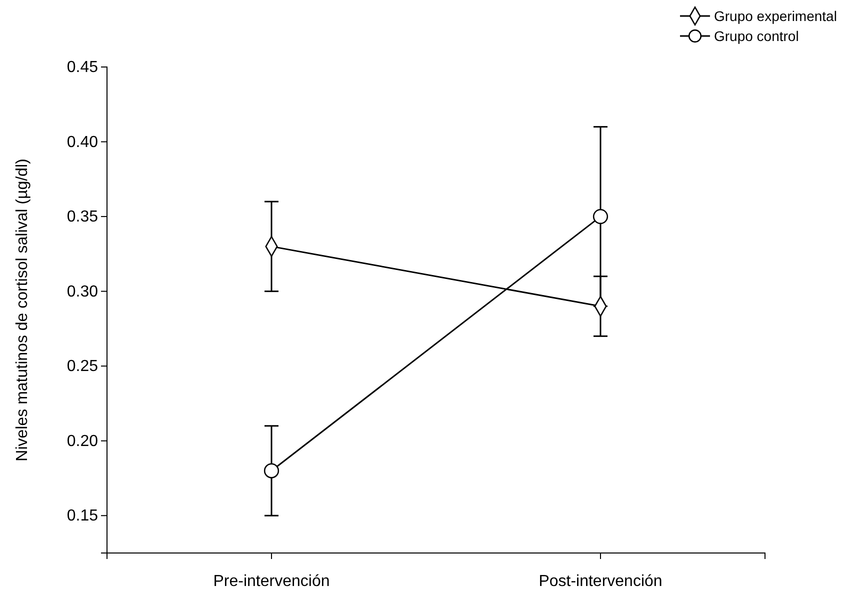 Image resolution: width=850 pixels, height=603 pixels. Describe the element at coordinates (22, 310) in the screenshot. I see `y-axis-title: Niveles matutinos de cortisol salival (µg/dl)` at that location.